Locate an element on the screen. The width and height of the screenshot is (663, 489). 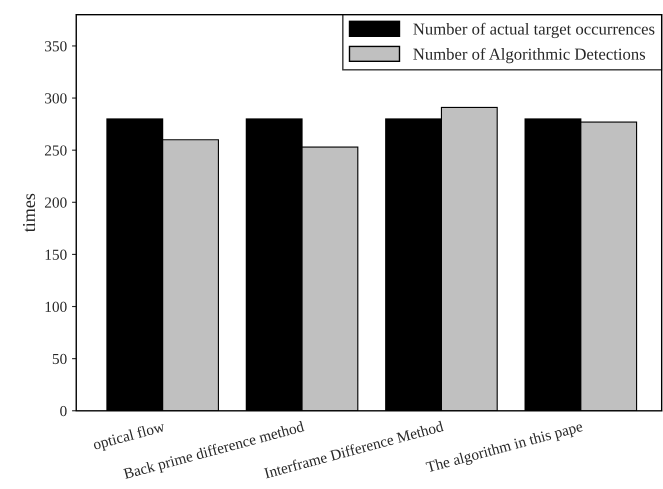
y-tick-label: 100 is located at coordinates (56, 307).